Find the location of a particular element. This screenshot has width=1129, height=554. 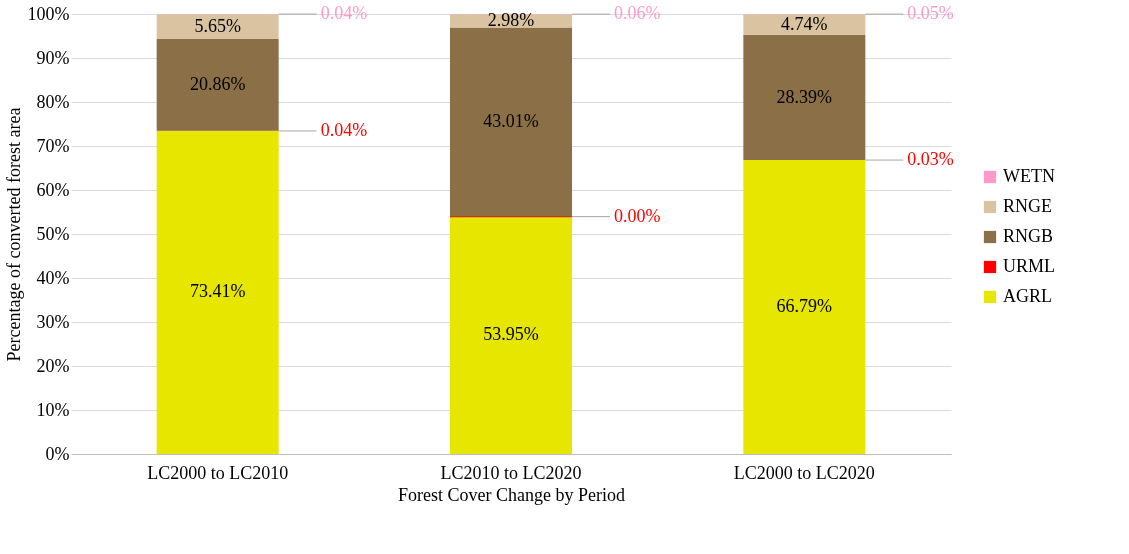

y-tick-label: 30% is located at coordinates (53, 321).